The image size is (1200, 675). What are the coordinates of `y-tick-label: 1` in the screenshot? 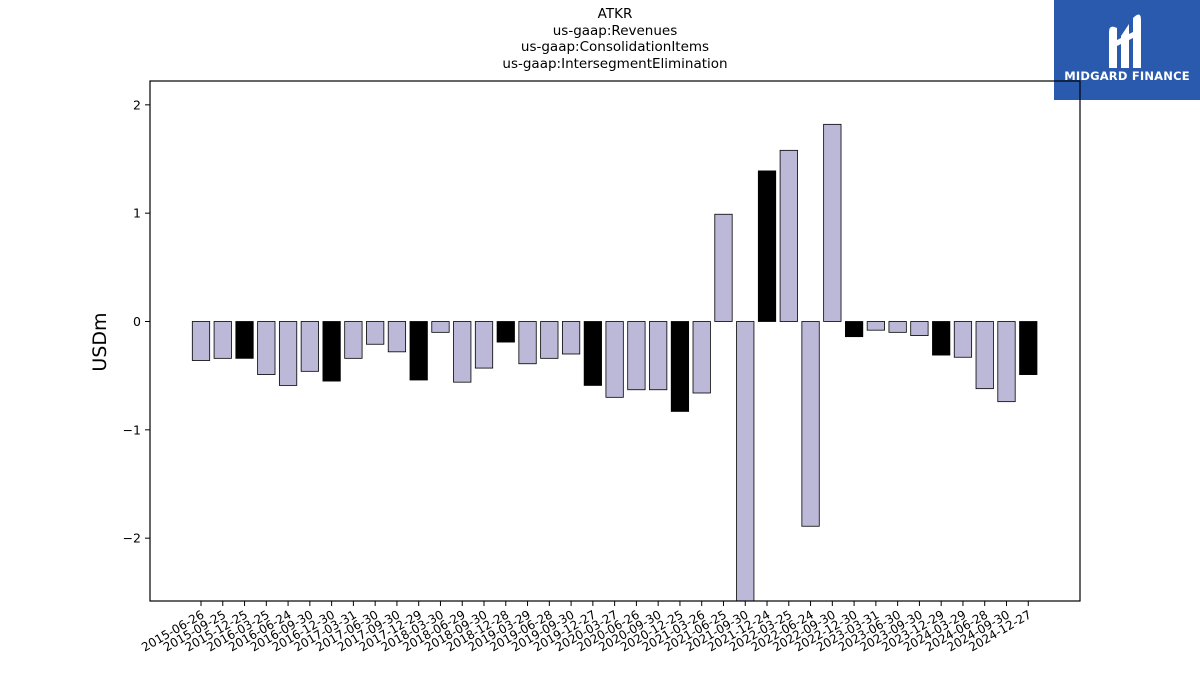 It's located at (137, 213).